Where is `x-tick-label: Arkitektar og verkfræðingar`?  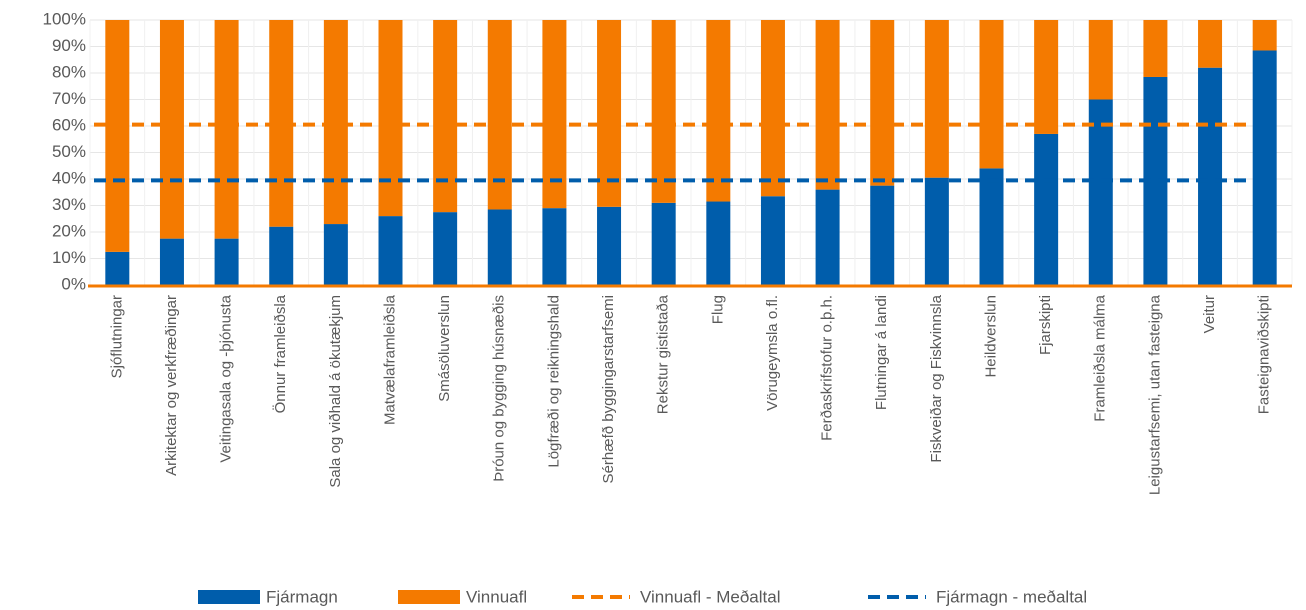
x-tick-label: Arkitektar og verkfræðingar is located at coordinates (171, 385).